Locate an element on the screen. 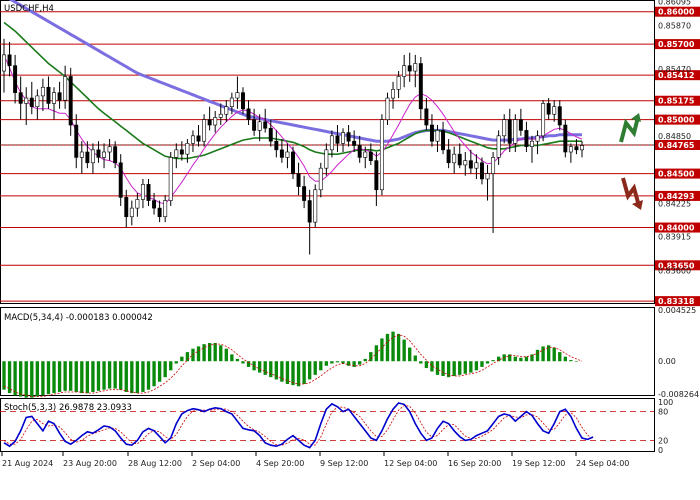  price-tick-label: 0.84850 is located at coordinates (674, 136).